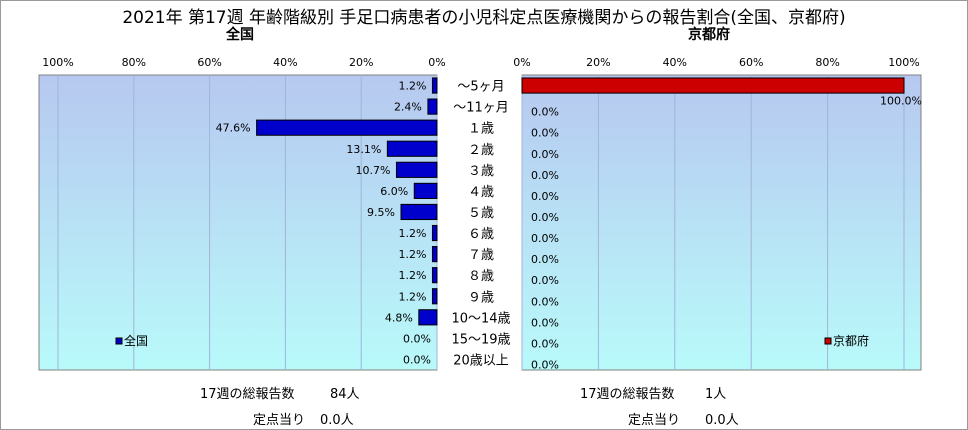 The height and width of the screenshot is (430, 968). I want to click on kyoto-per-value: 0.0人, so click(722, 420).